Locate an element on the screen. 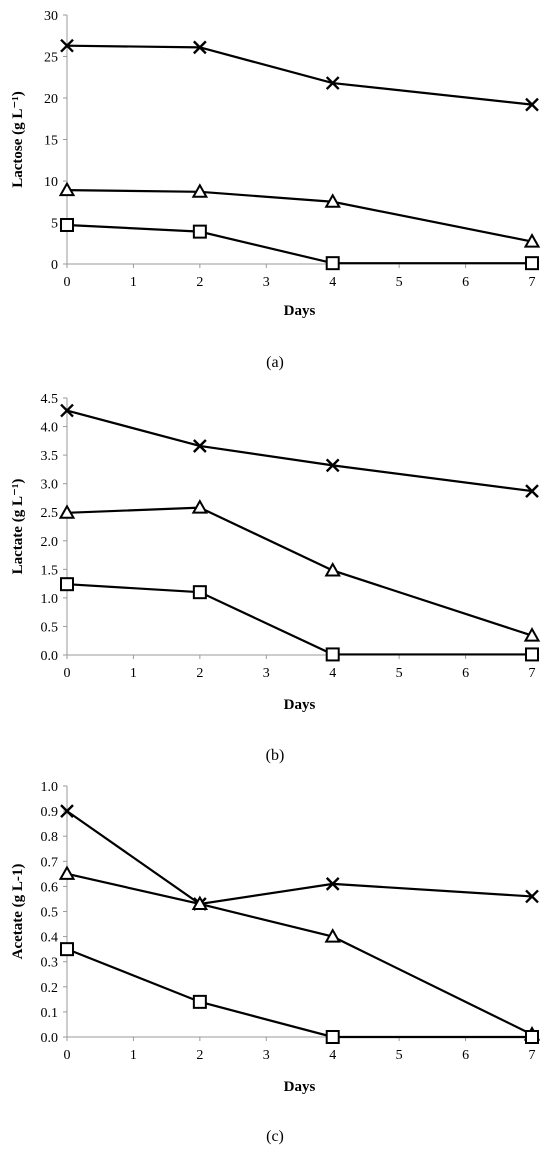 The width and height of the screenshot is (550, 1156). panel-label: (b) is located at coordinates (275, 755).